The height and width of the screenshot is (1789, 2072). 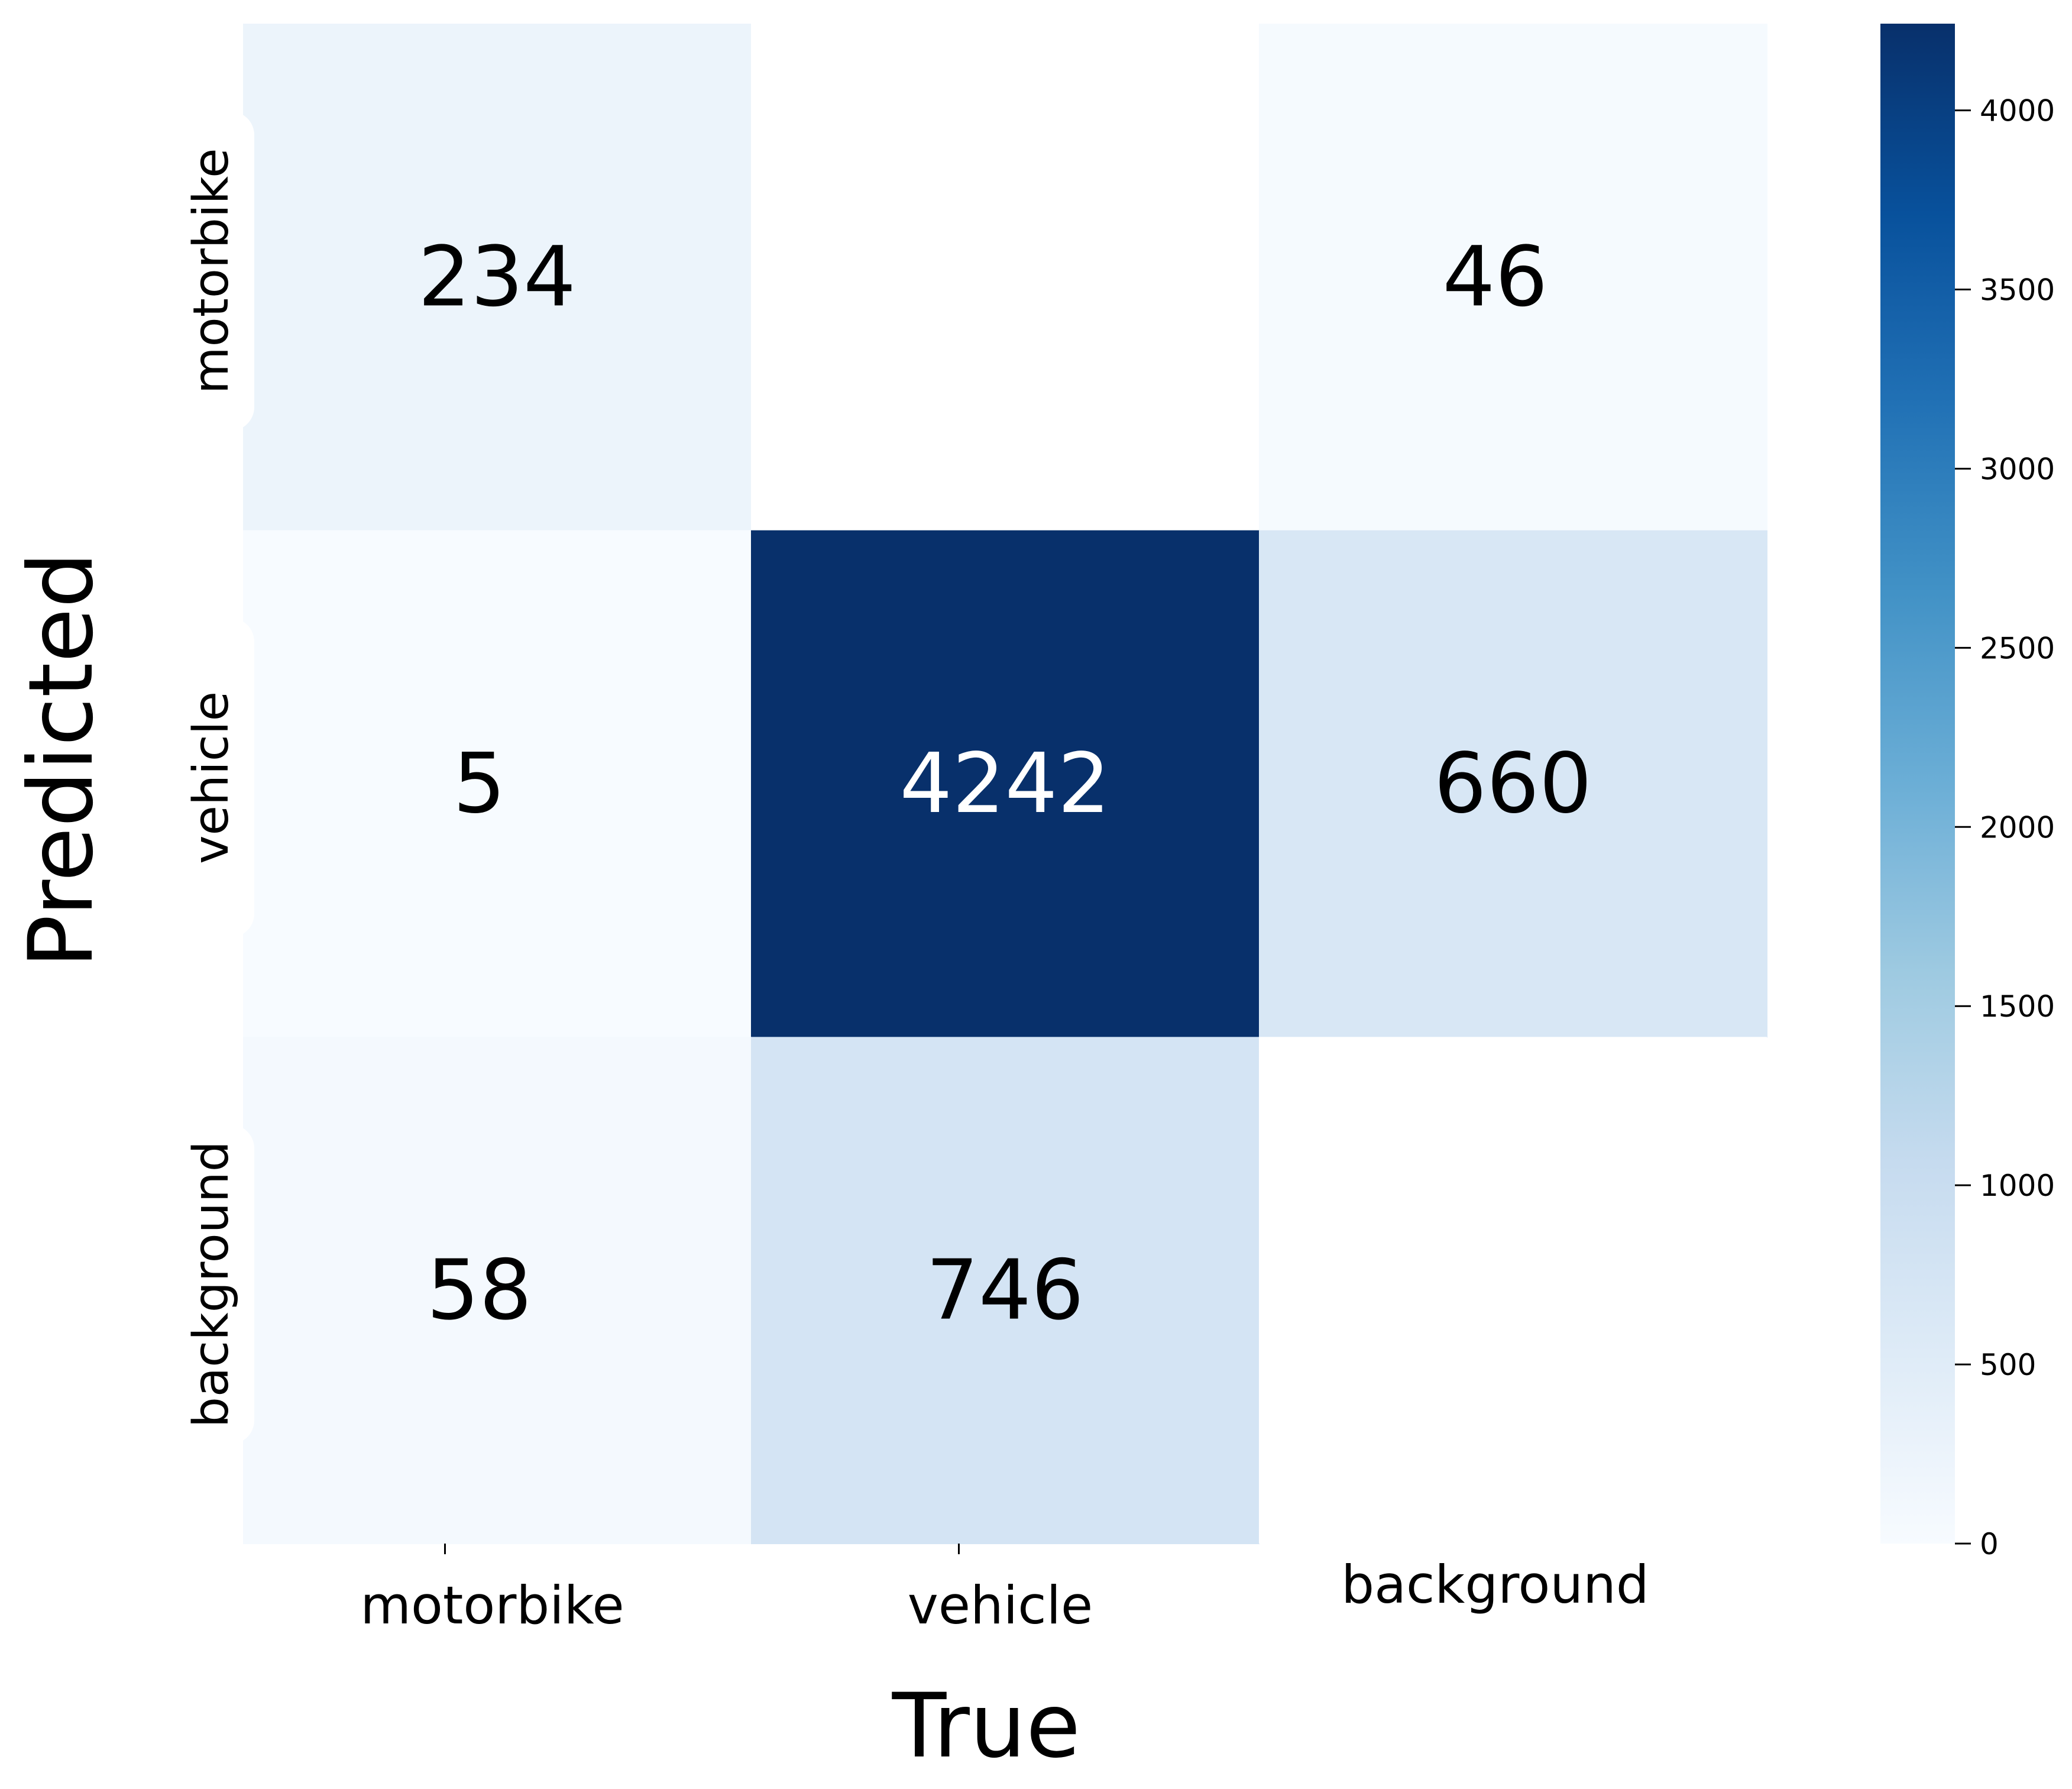 I want to click on y-tick-labels: motorbike vehicle background, so click(x=212, y=778).